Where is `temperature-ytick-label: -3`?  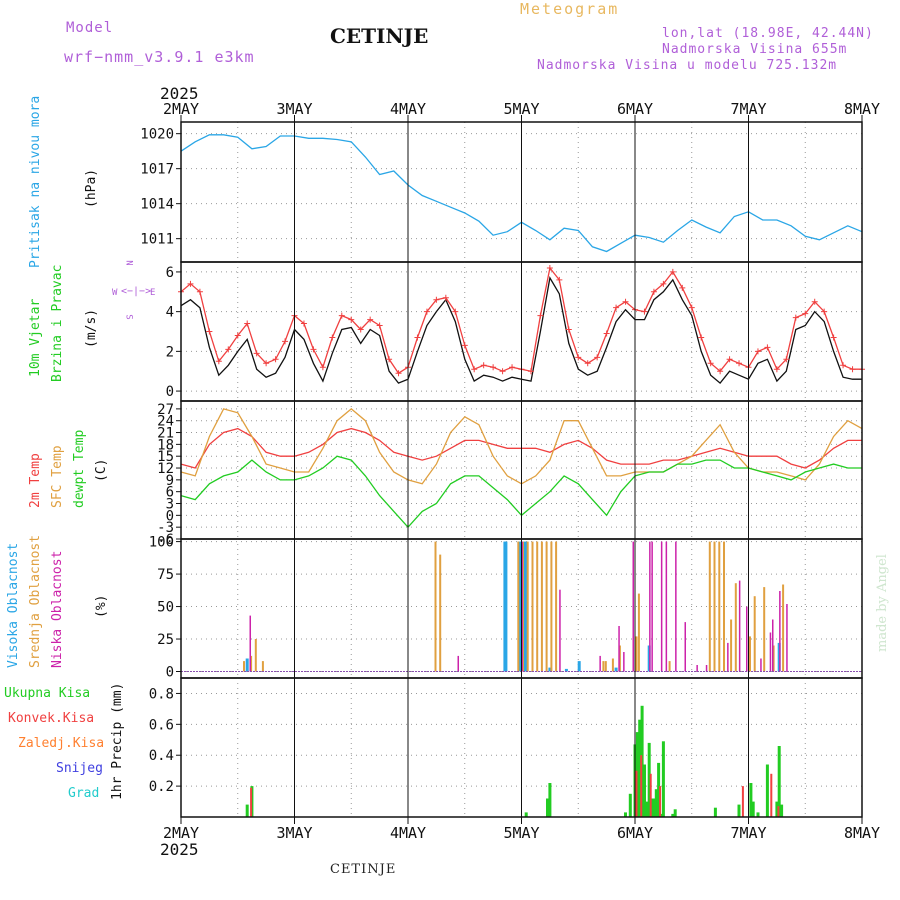
temperature-ytick-label: -3 is located at coordinates (165, 528).